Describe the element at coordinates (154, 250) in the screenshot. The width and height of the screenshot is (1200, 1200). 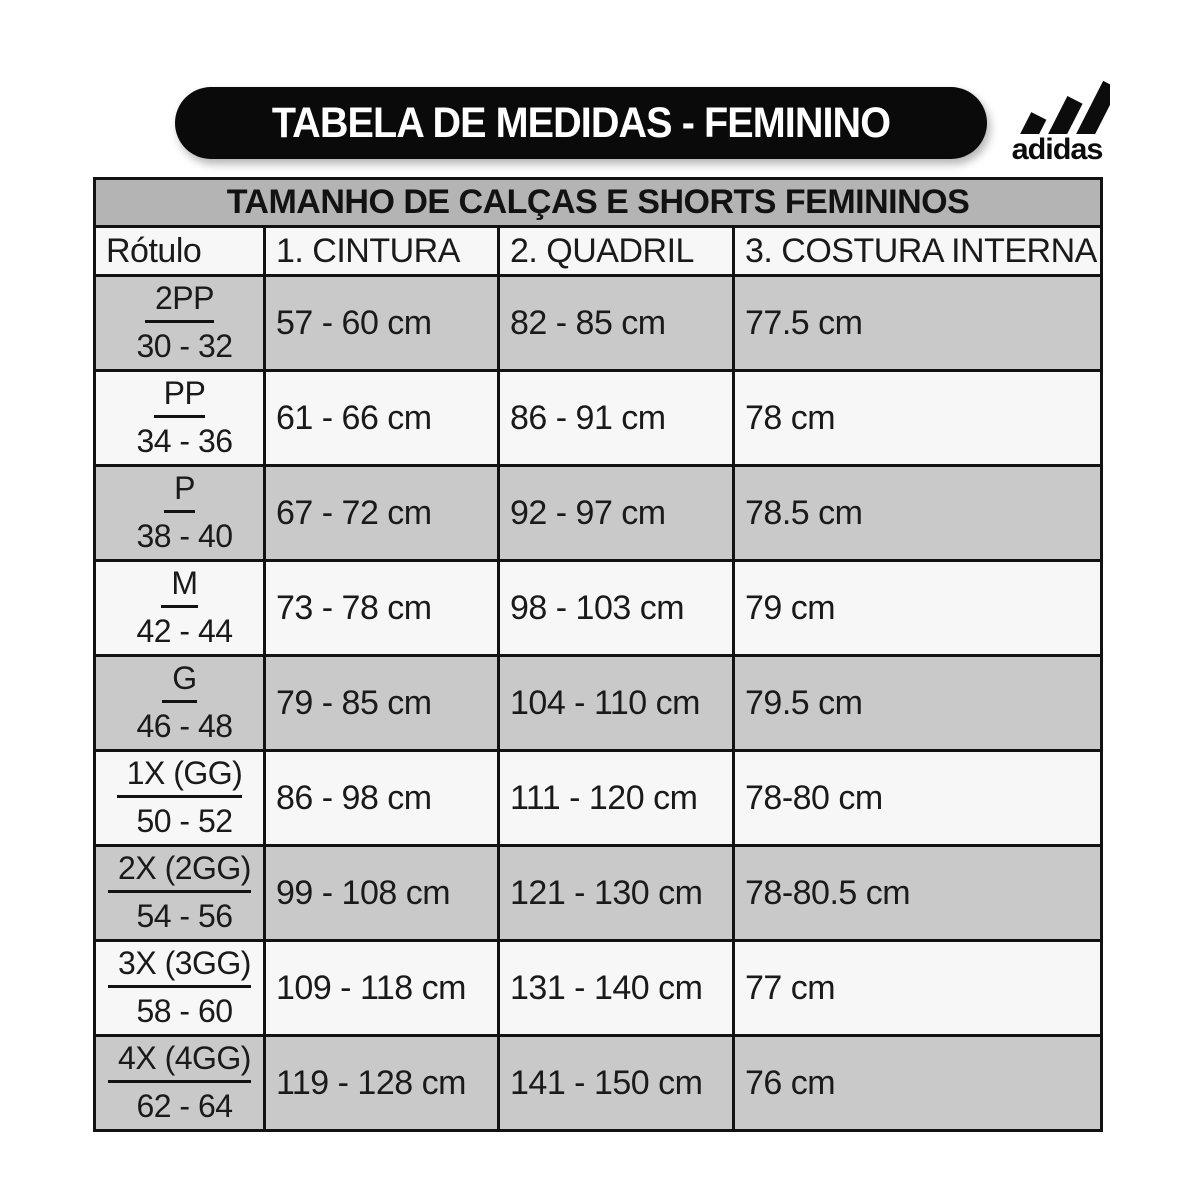
I see `column-header-rotulo: Rótulo` at that location.